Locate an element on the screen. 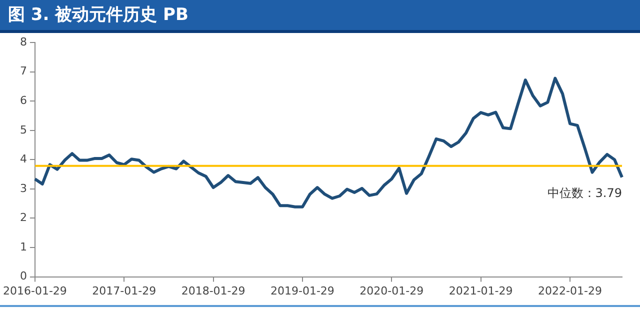 The image size is (640, 335). x-tick-label: 2020-01-29 is located at coordinates (392, 291).